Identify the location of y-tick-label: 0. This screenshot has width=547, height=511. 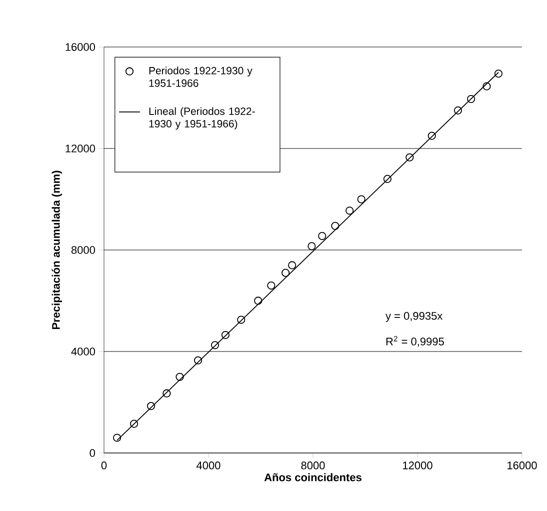
(93, 453).